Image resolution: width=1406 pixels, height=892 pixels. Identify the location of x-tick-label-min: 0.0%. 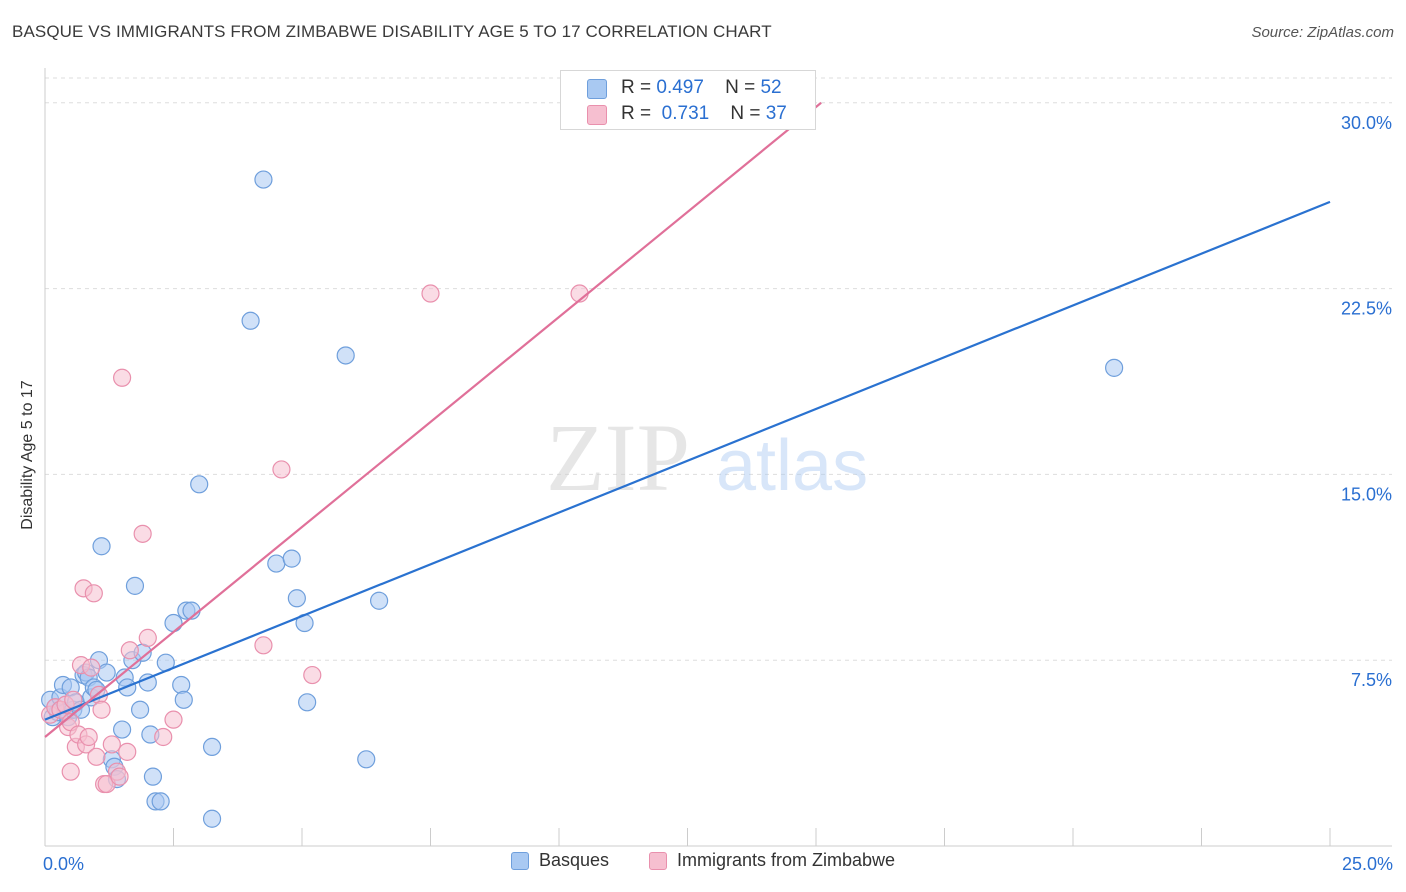
(63, 864).